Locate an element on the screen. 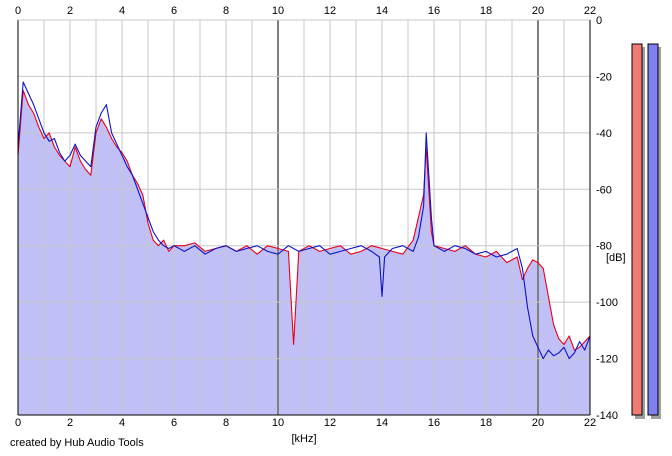 Image resolution: width=672 pixels, height=456 pixels. x-tick-label: 4 is located at coordinates (122, 423).